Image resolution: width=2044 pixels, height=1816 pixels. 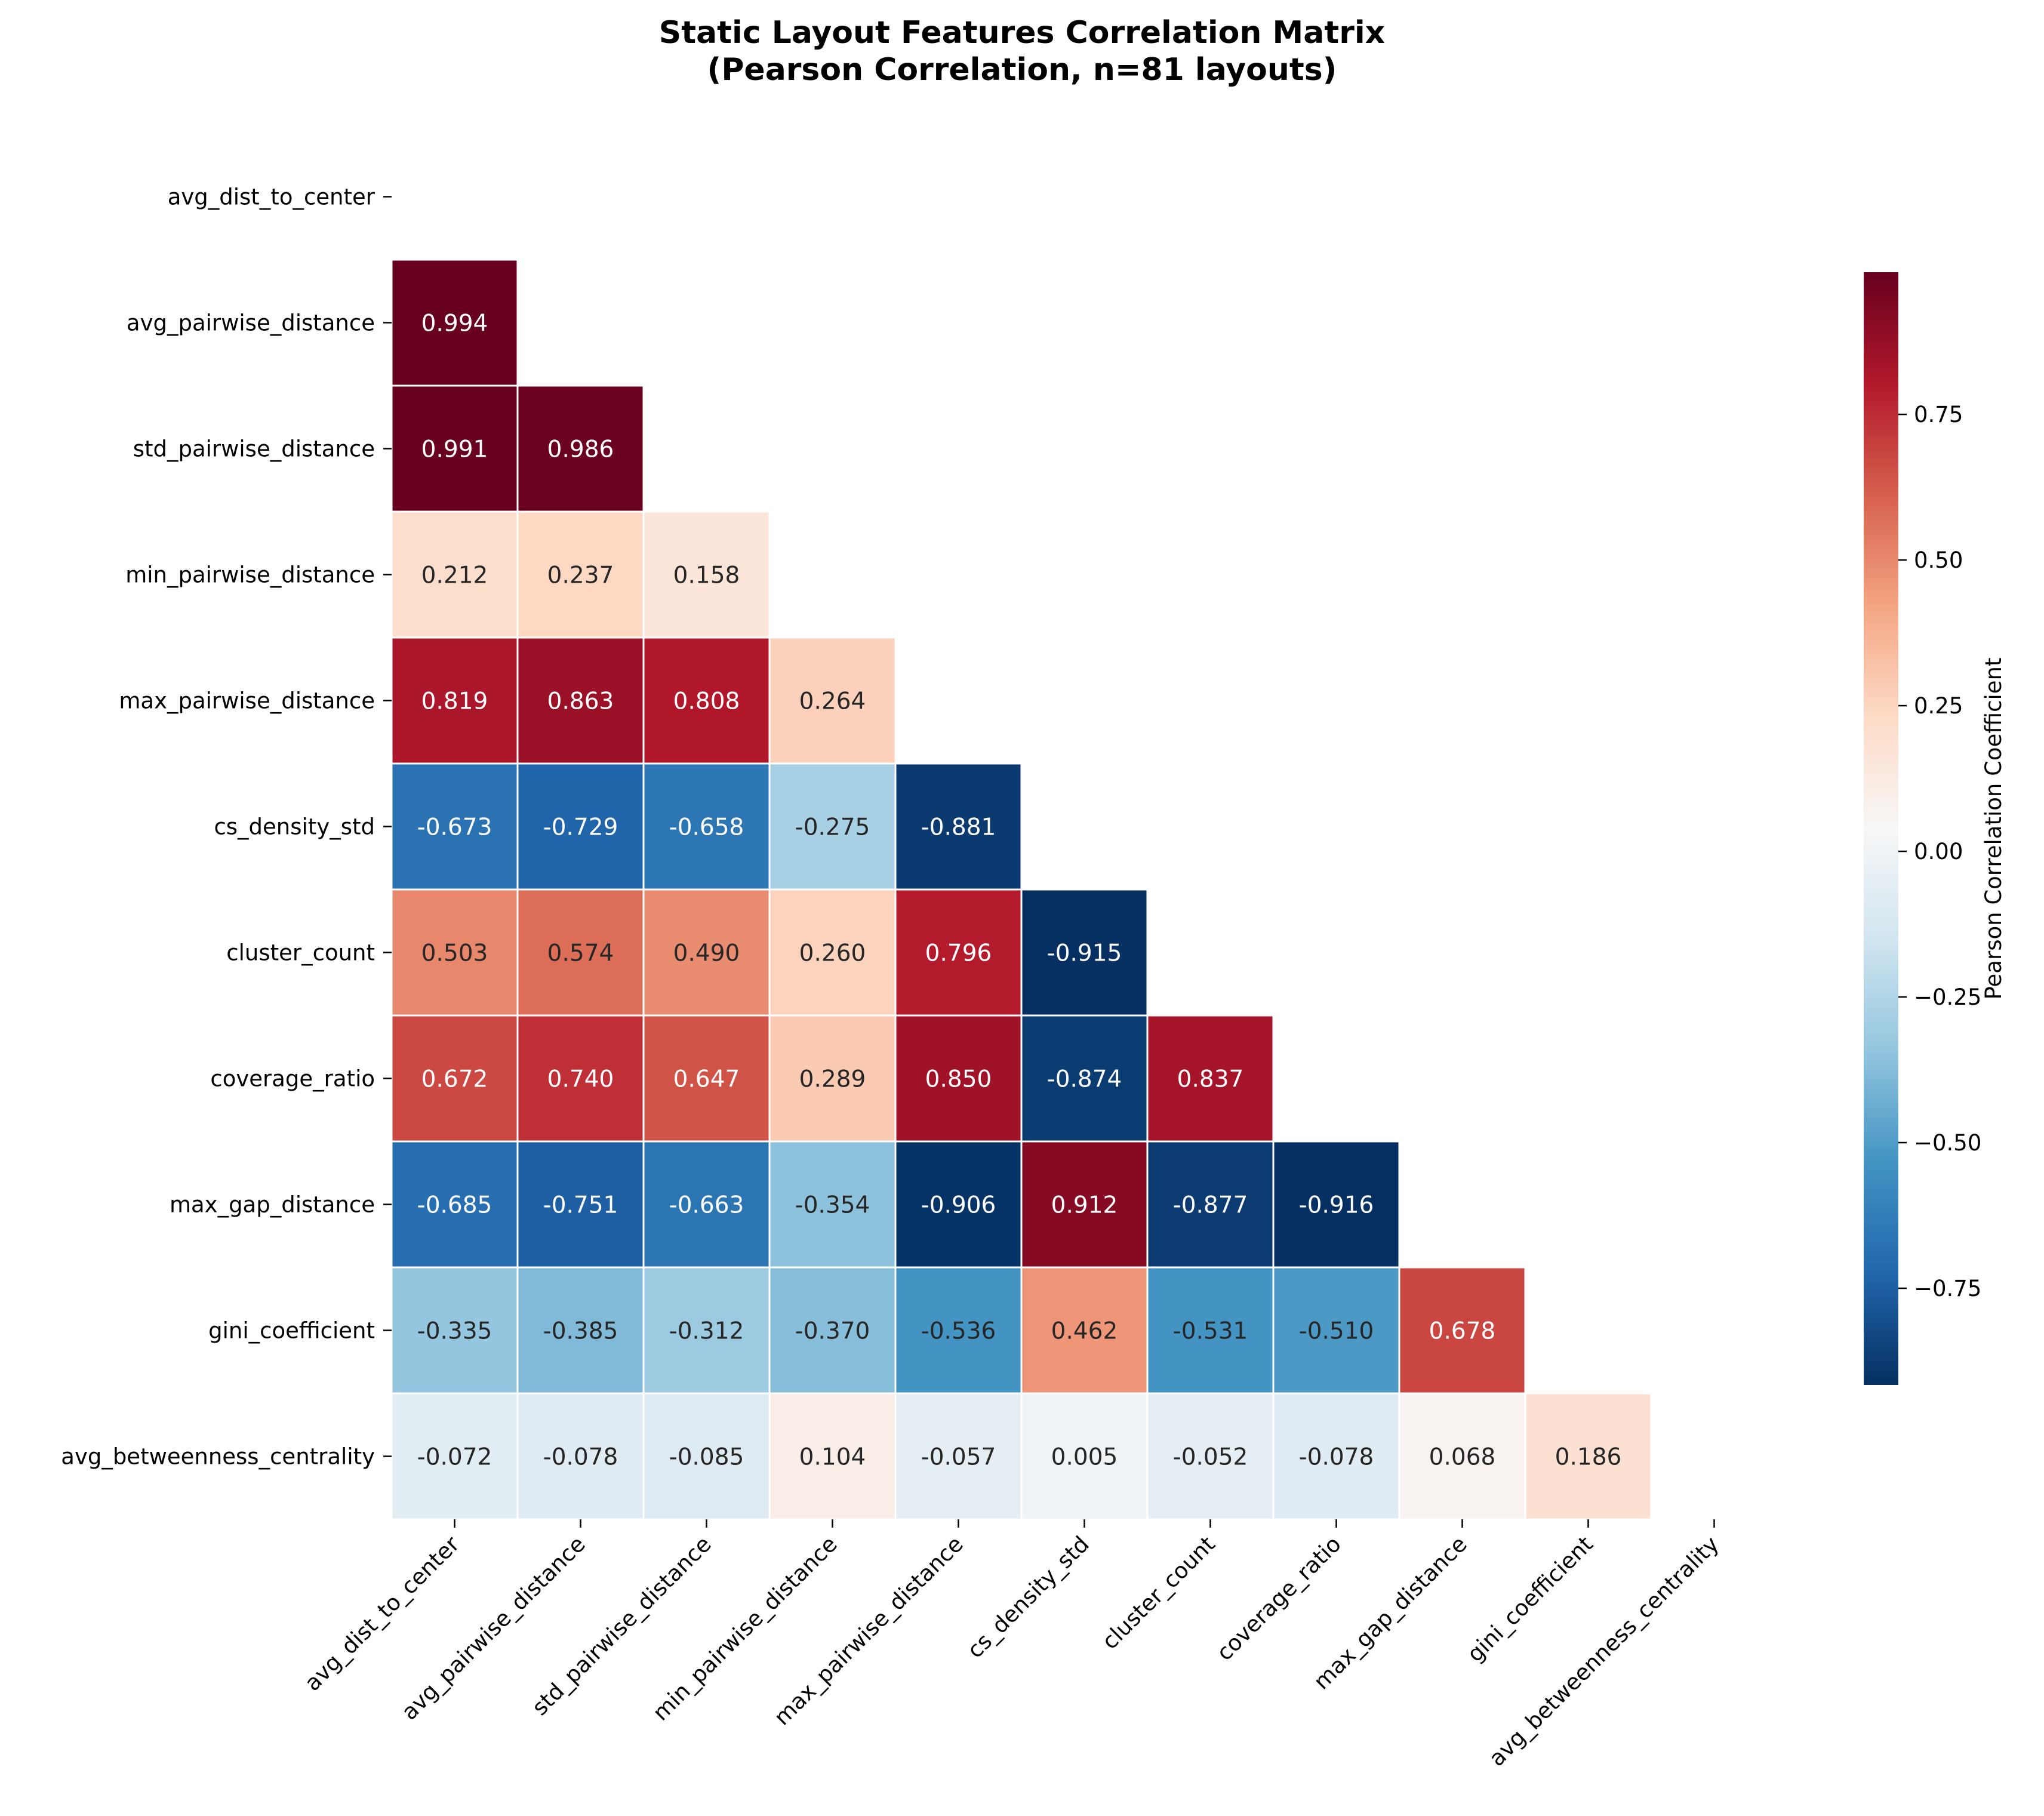 I want to click on cell-value-label: 0.289, so click(x=832, y=1079).